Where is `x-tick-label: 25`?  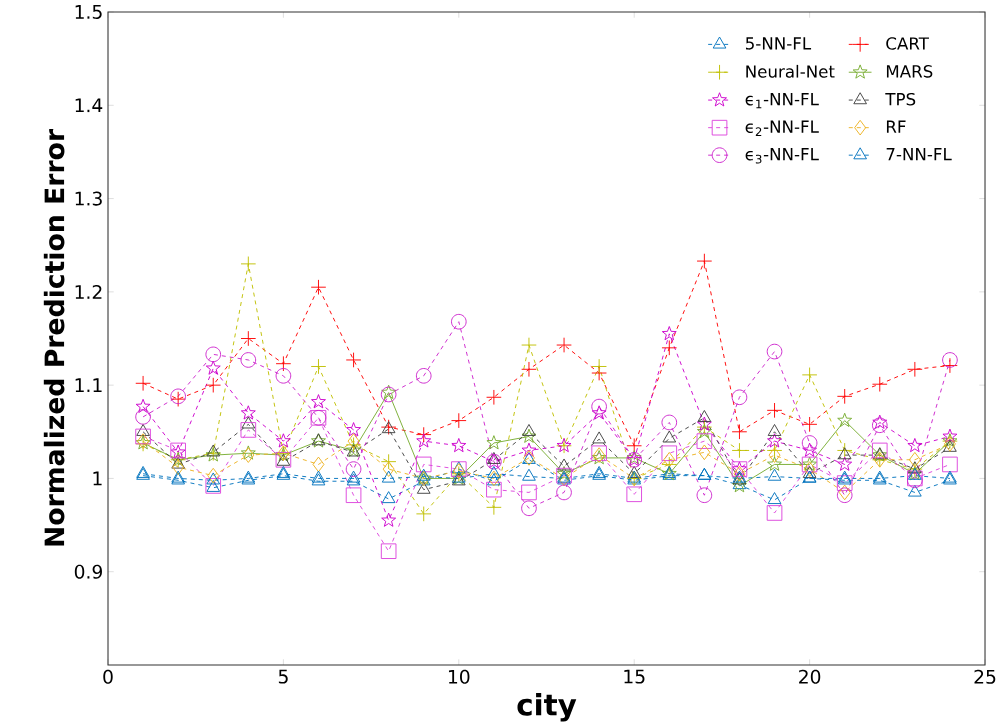
x-tick-label: 25 is located at coordinates (985, 676).